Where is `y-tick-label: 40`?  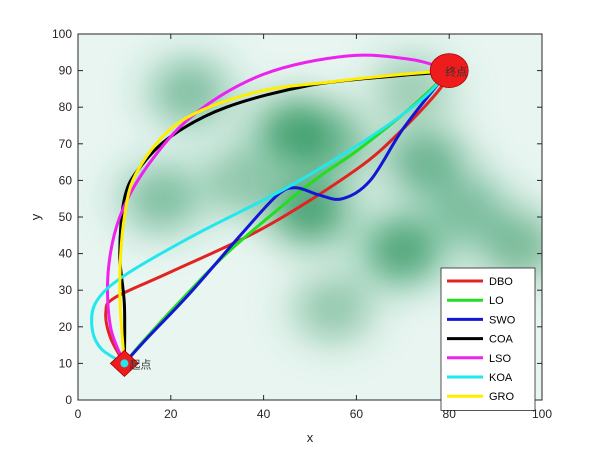
y-tick-label: 40 is located at coordinates (66, 254).